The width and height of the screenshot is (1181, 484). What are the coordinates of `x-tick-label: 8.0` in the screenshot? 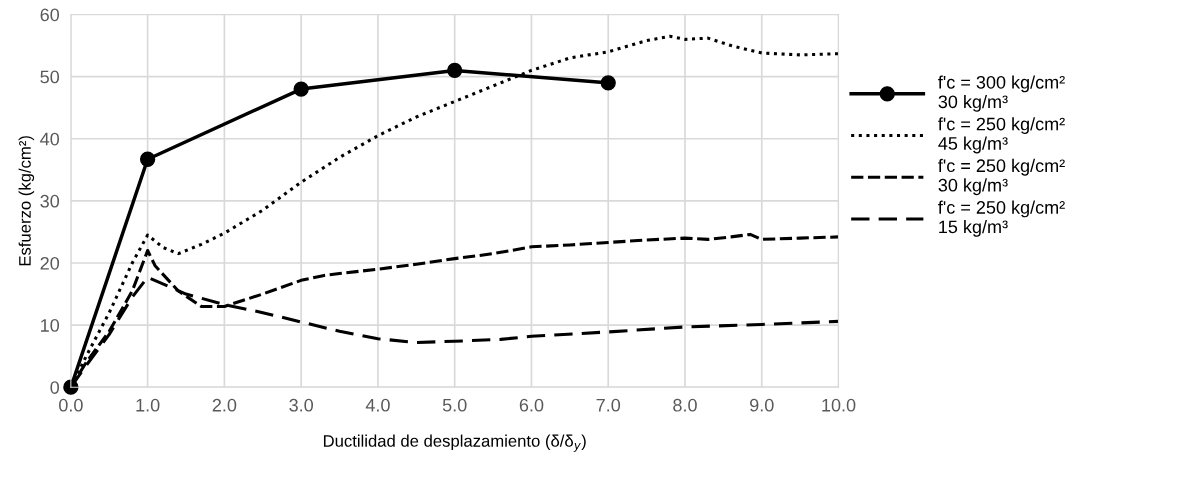 It's located at (685, 405).